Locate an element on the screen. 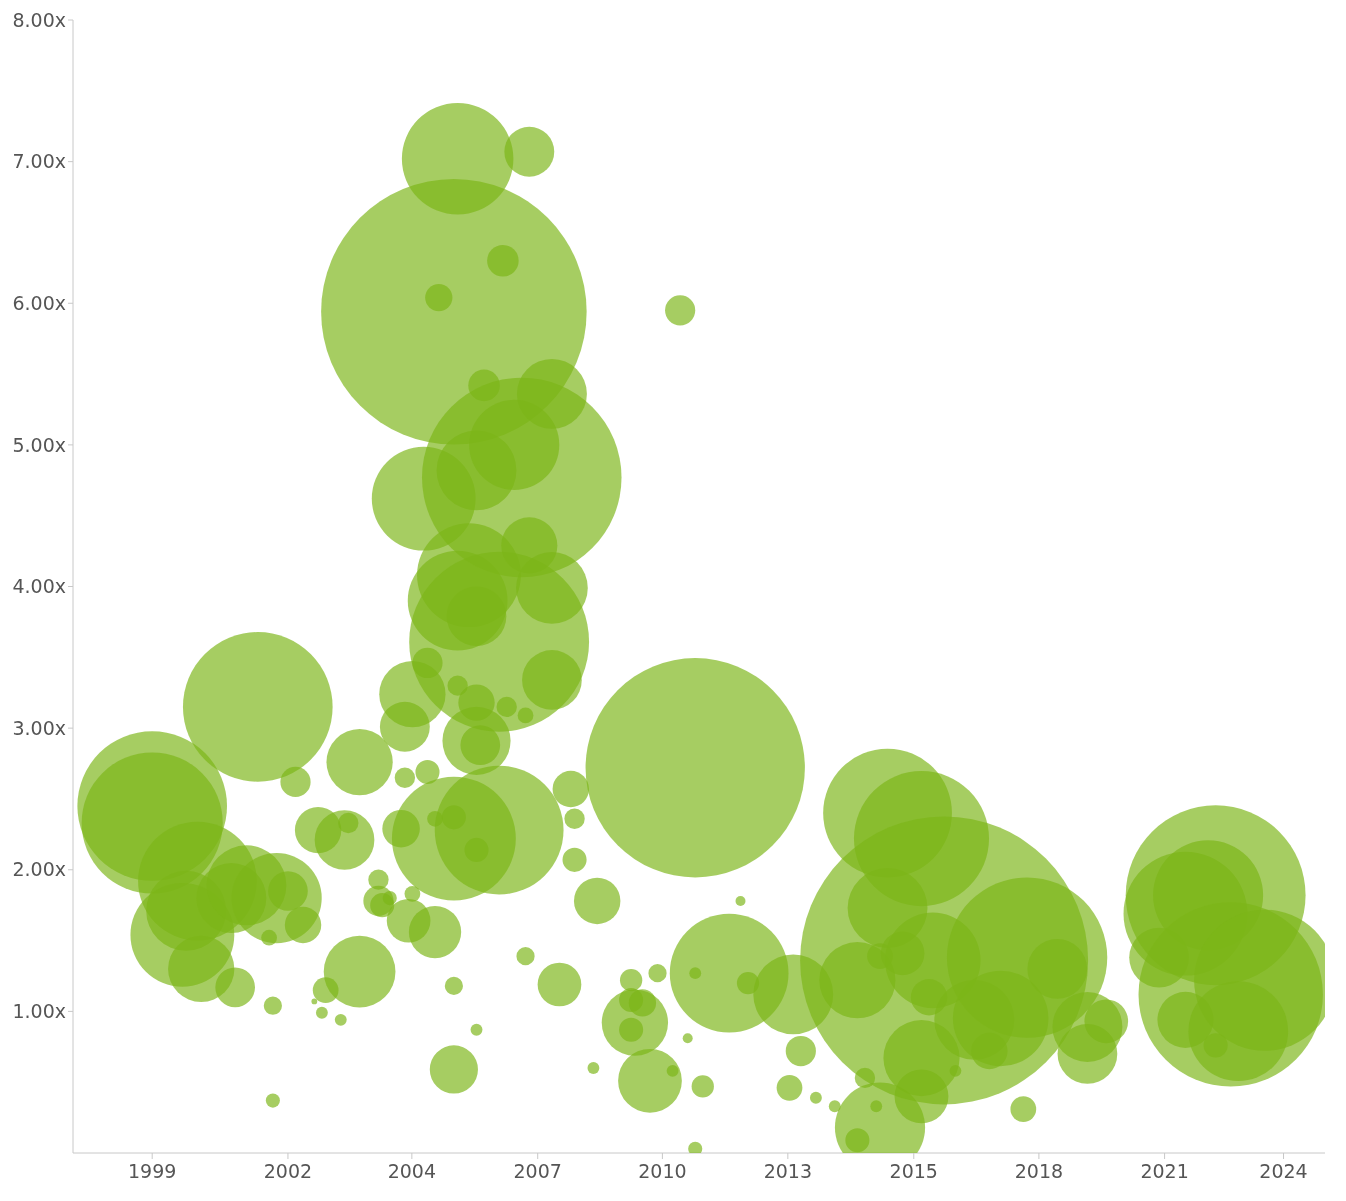 This screenshot has height=1201, width=1346. x-tick-label: 2004 is located at coordinates (412, 1171).